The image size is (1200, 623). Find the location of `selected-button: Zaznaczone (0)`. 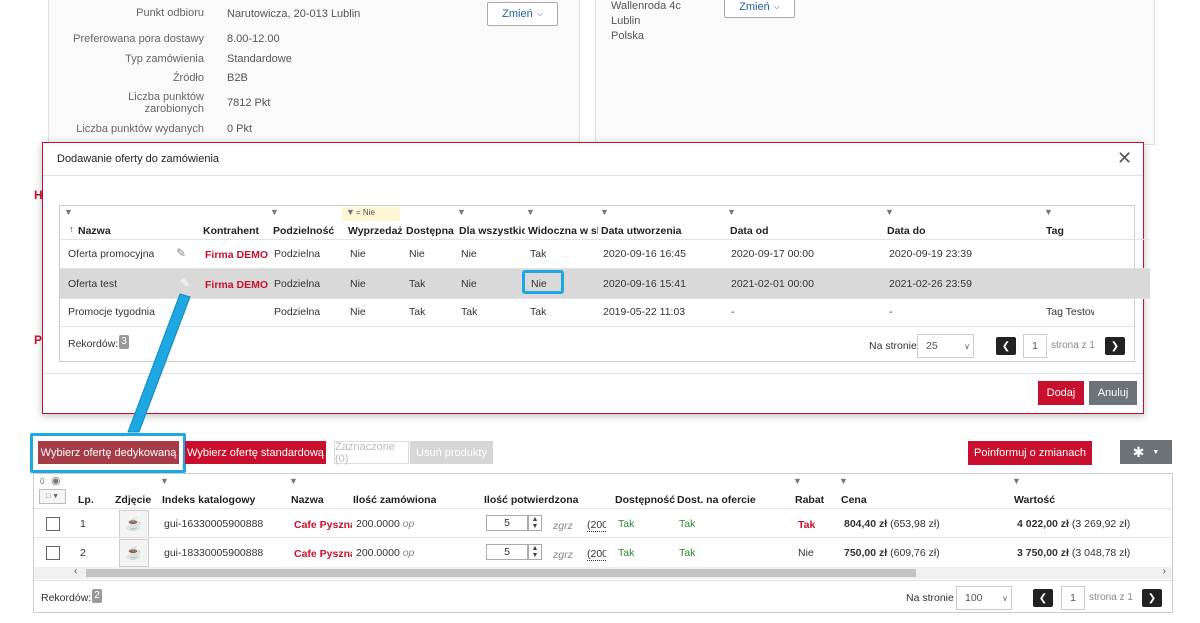

selected-button: Zaznaczone (0) is located at coordinates (371, 453).